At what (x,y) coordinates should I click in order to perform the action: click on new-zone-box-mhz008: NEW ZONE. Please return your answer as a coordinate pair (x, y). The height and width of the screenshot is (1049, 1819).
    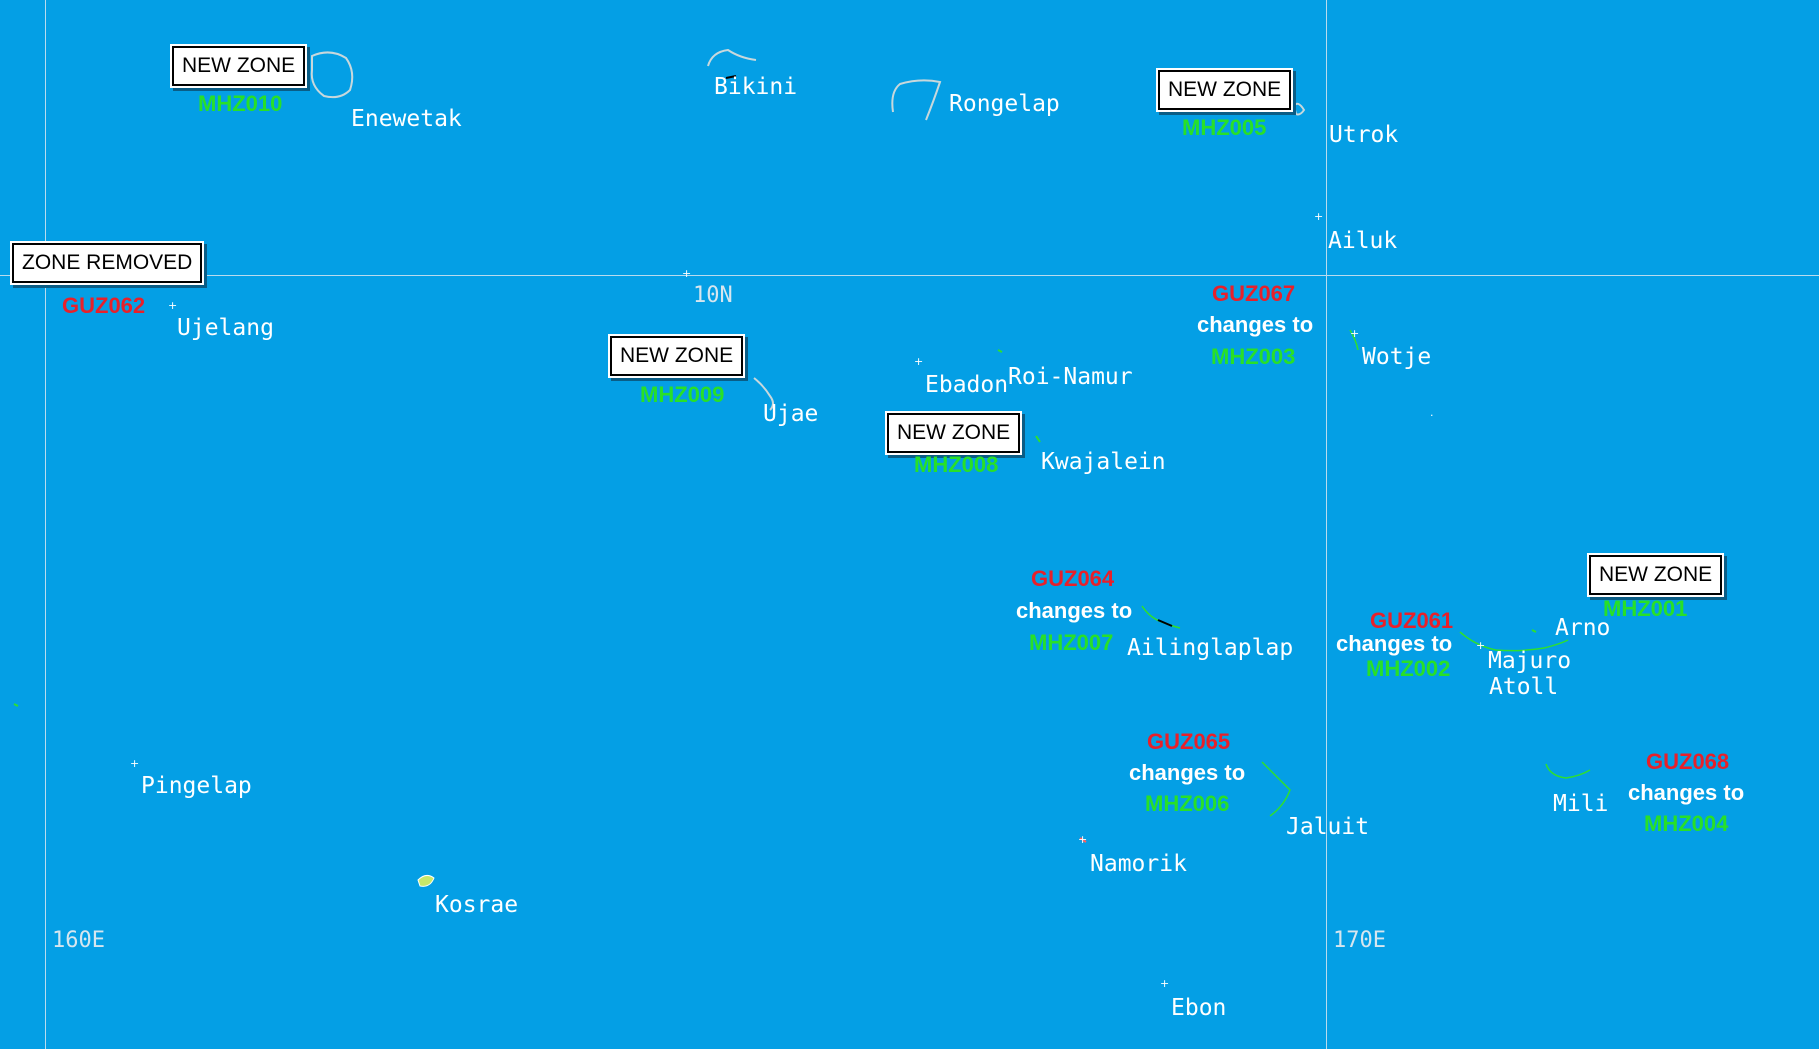
    Looking at the image, I should click on (954, 433).